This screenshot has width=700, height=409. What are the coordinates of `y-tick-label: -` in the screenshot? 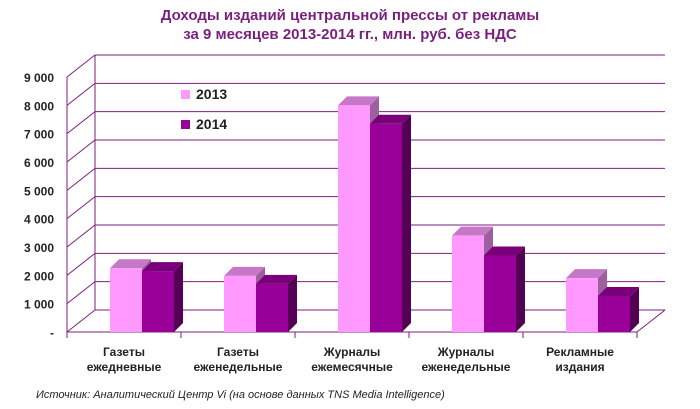 It's located at (52, 333).